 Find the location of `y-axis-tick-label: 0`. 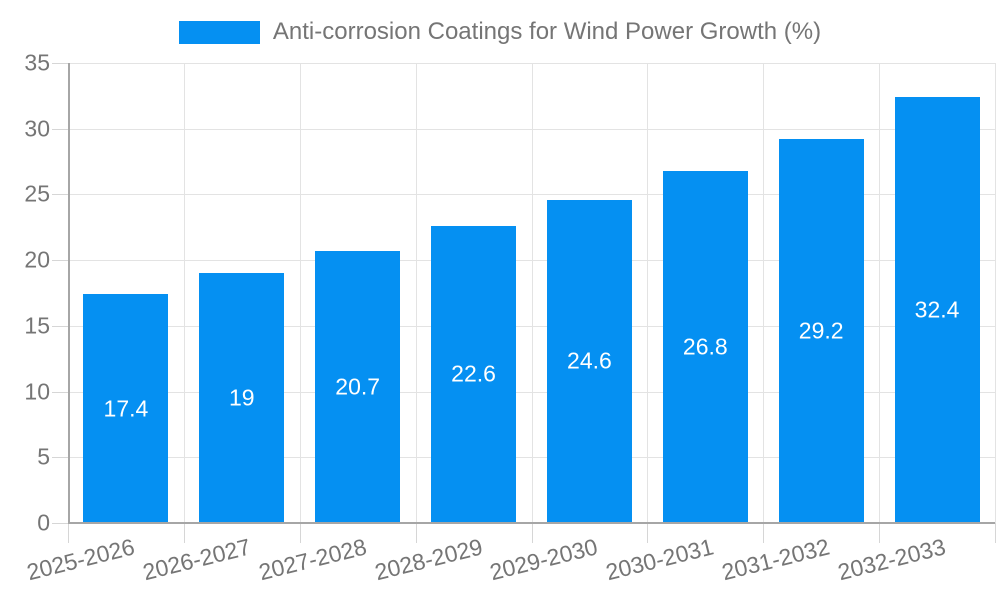

y-axis-tick-label: 0 is located at coordinates (43, 522).